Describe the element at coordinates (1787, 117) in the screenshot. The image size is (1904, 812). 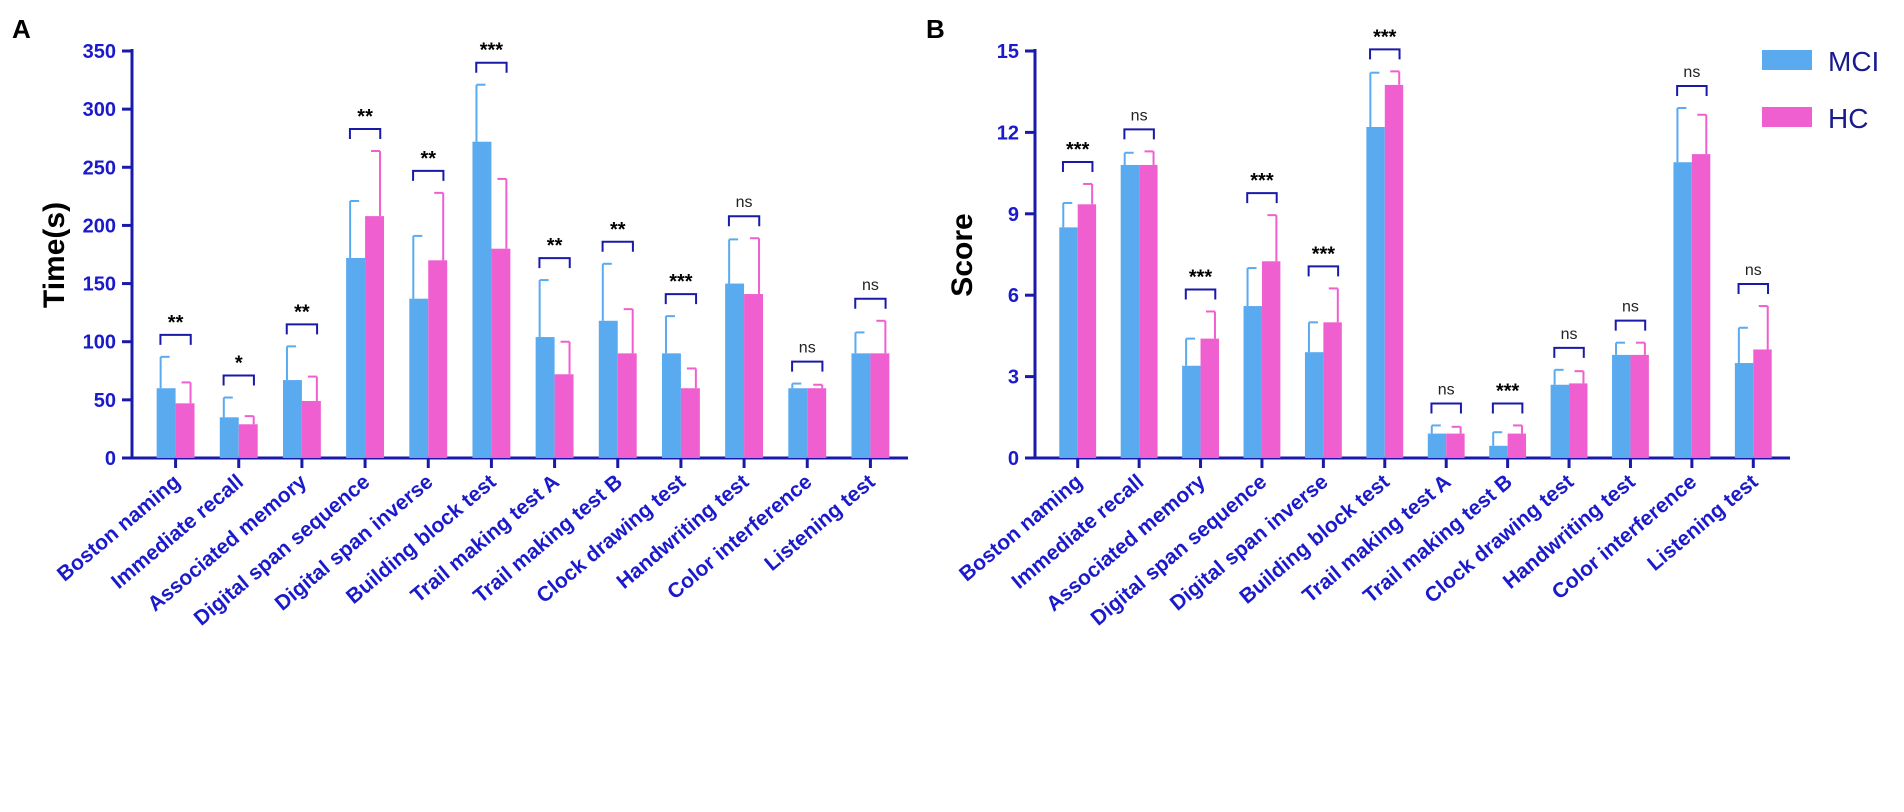
I see `legend-hc-swatch` at that location.